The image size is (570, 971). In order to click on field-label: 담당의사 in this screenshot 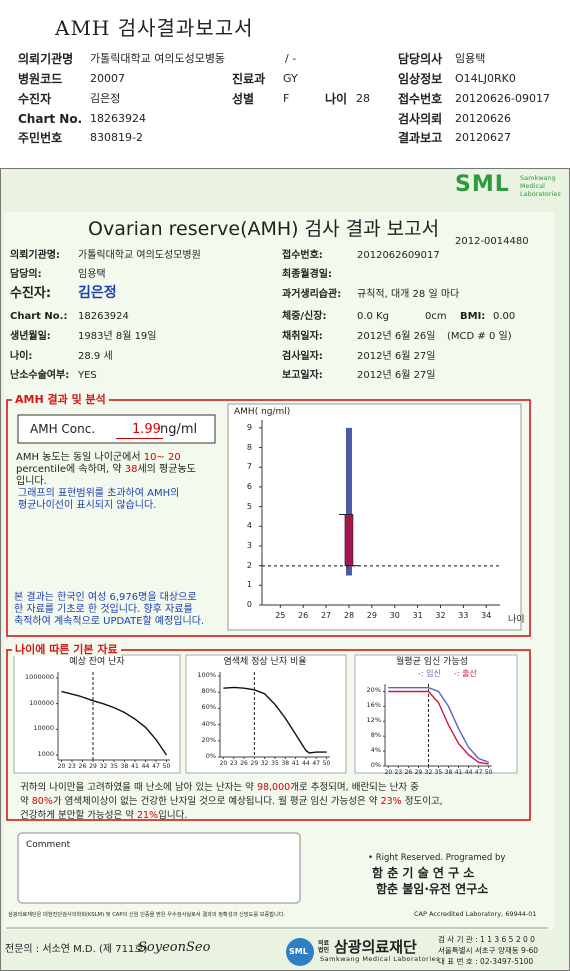, I will do `click(420, 59)`.